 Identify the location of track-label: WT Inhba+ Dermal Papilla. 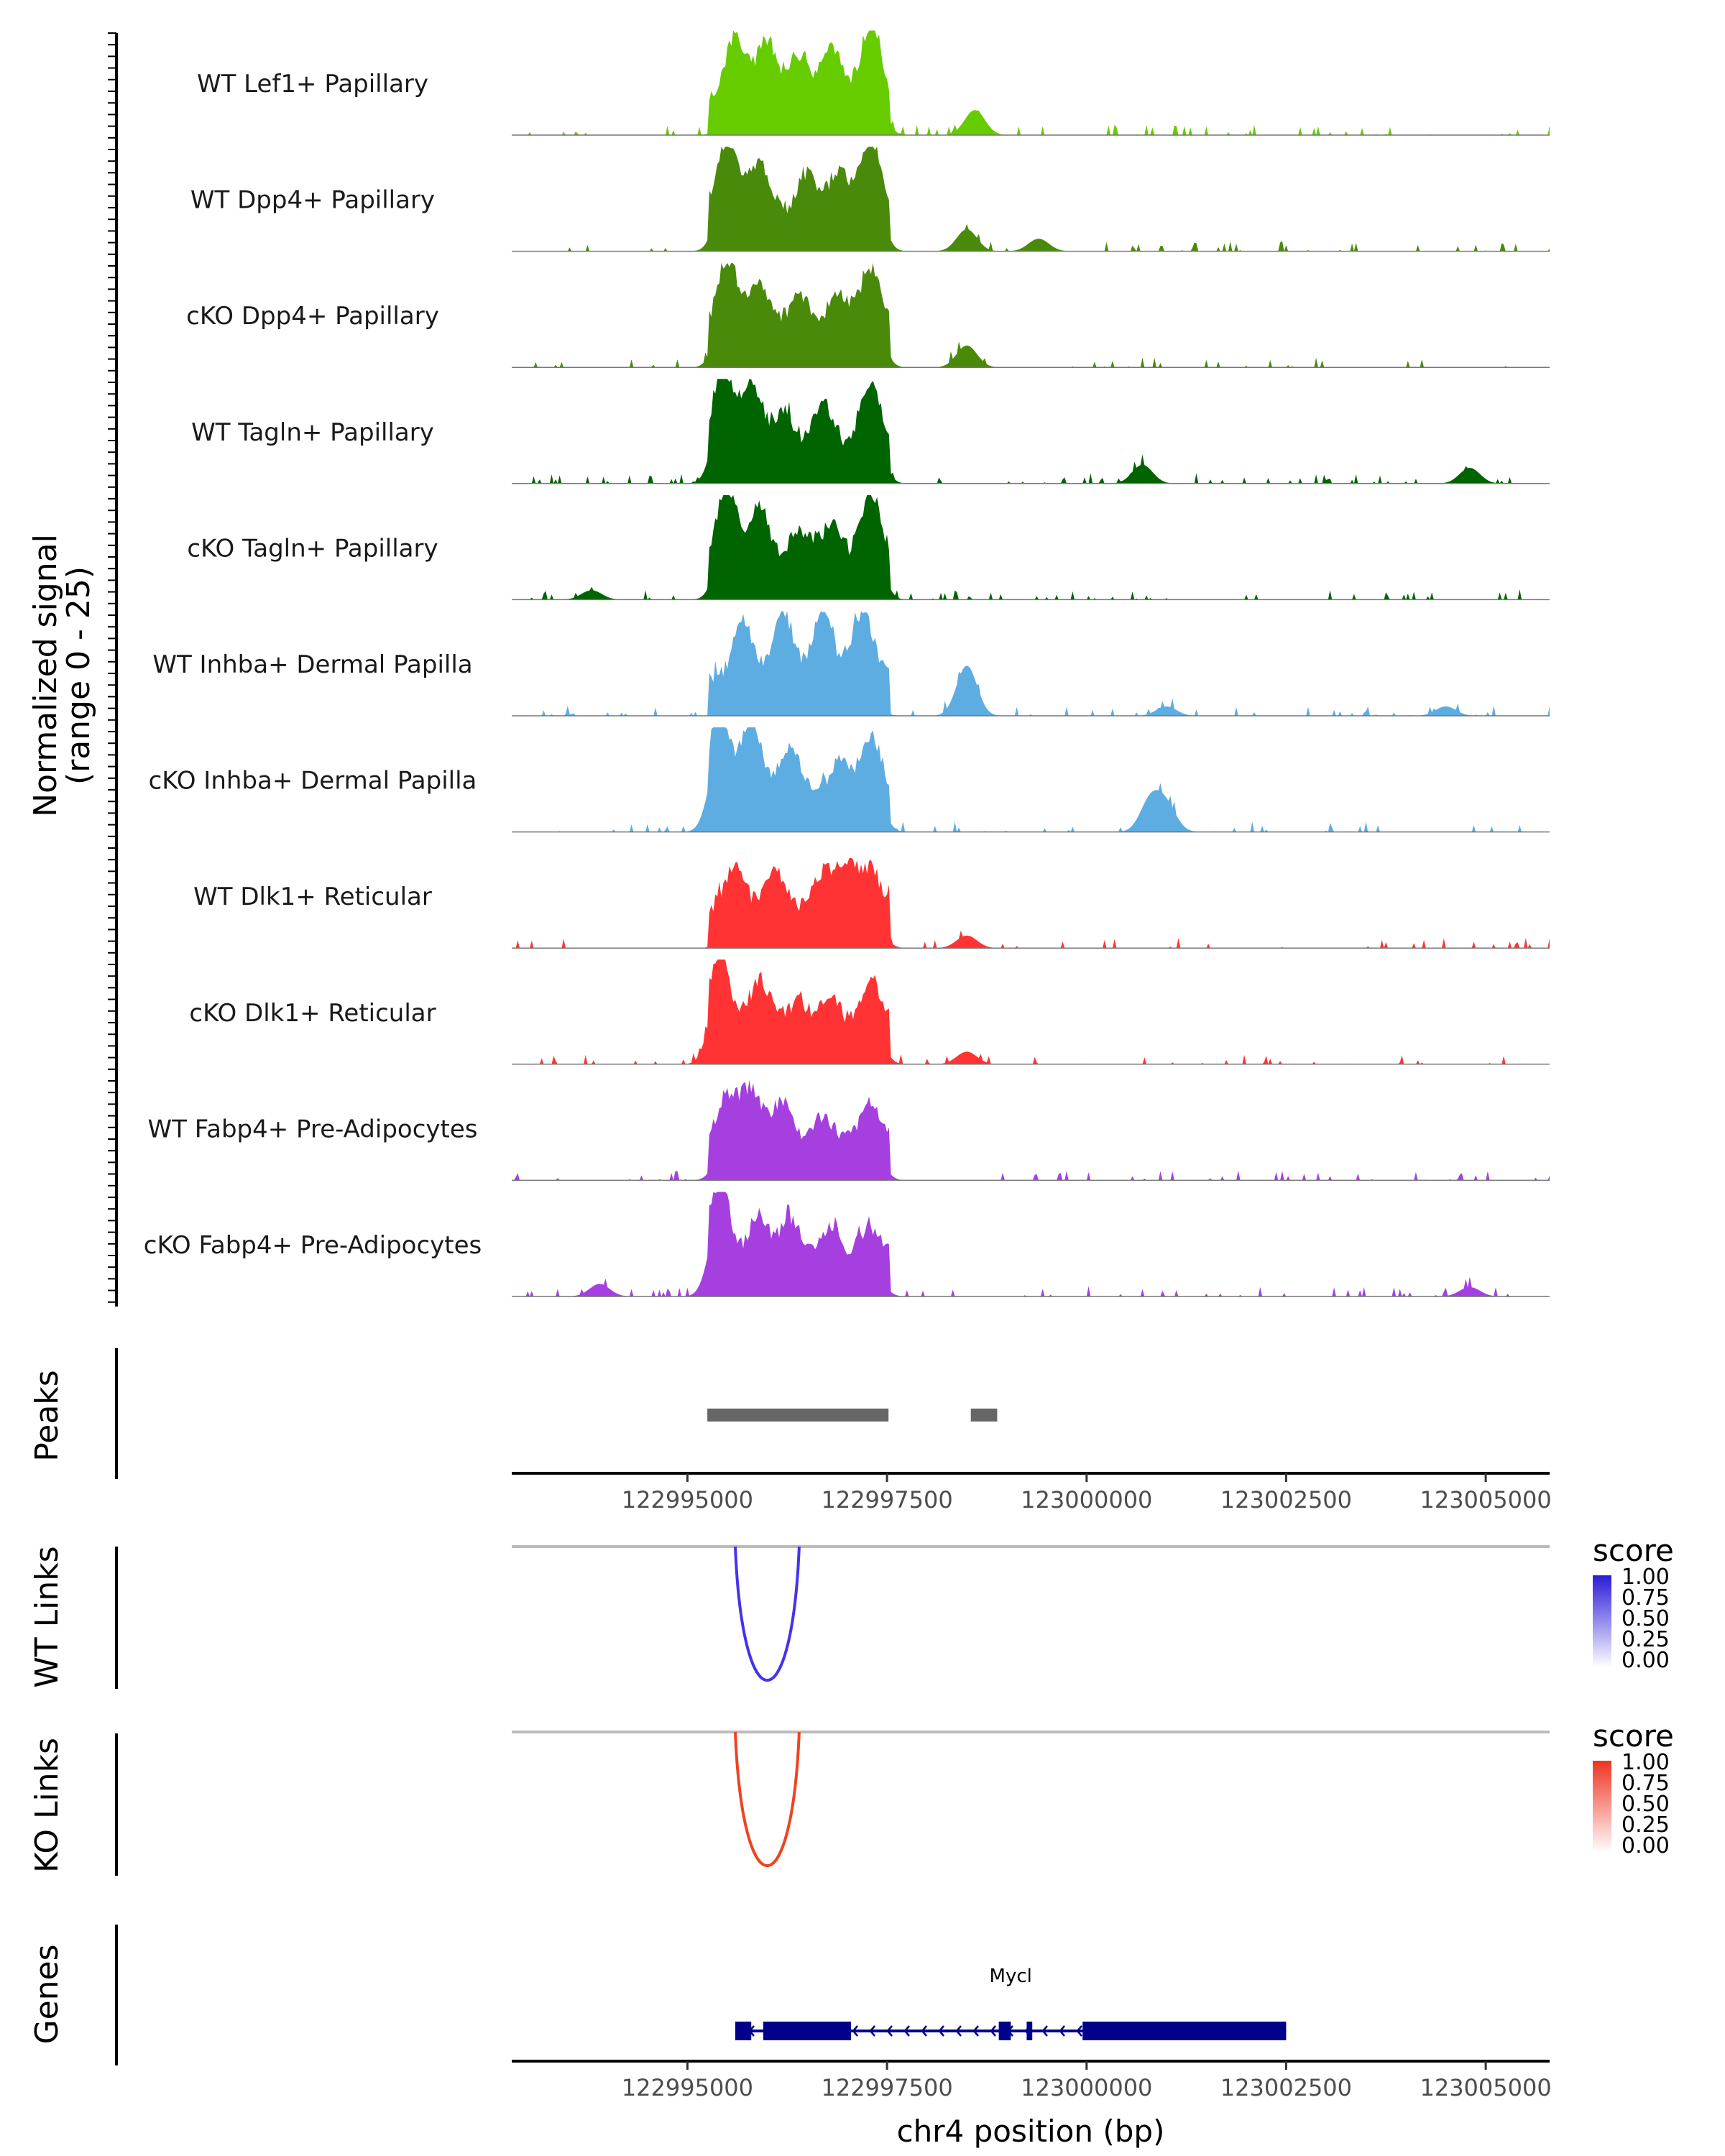
(312, 664).